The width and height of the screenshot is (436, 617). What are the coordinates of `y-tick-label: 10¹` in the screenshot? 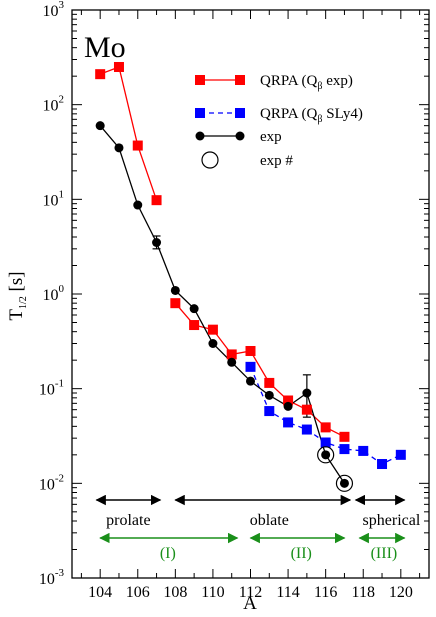 It's located at (54, 198).